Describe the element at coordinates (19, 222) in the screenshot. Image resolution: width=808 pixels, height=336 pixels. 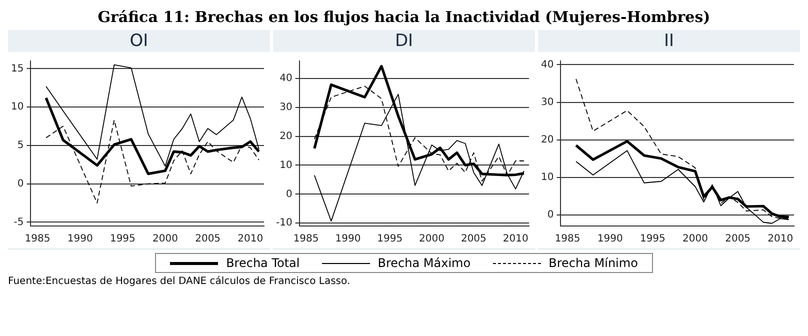
I see `y-tick-label: -5` at that location.